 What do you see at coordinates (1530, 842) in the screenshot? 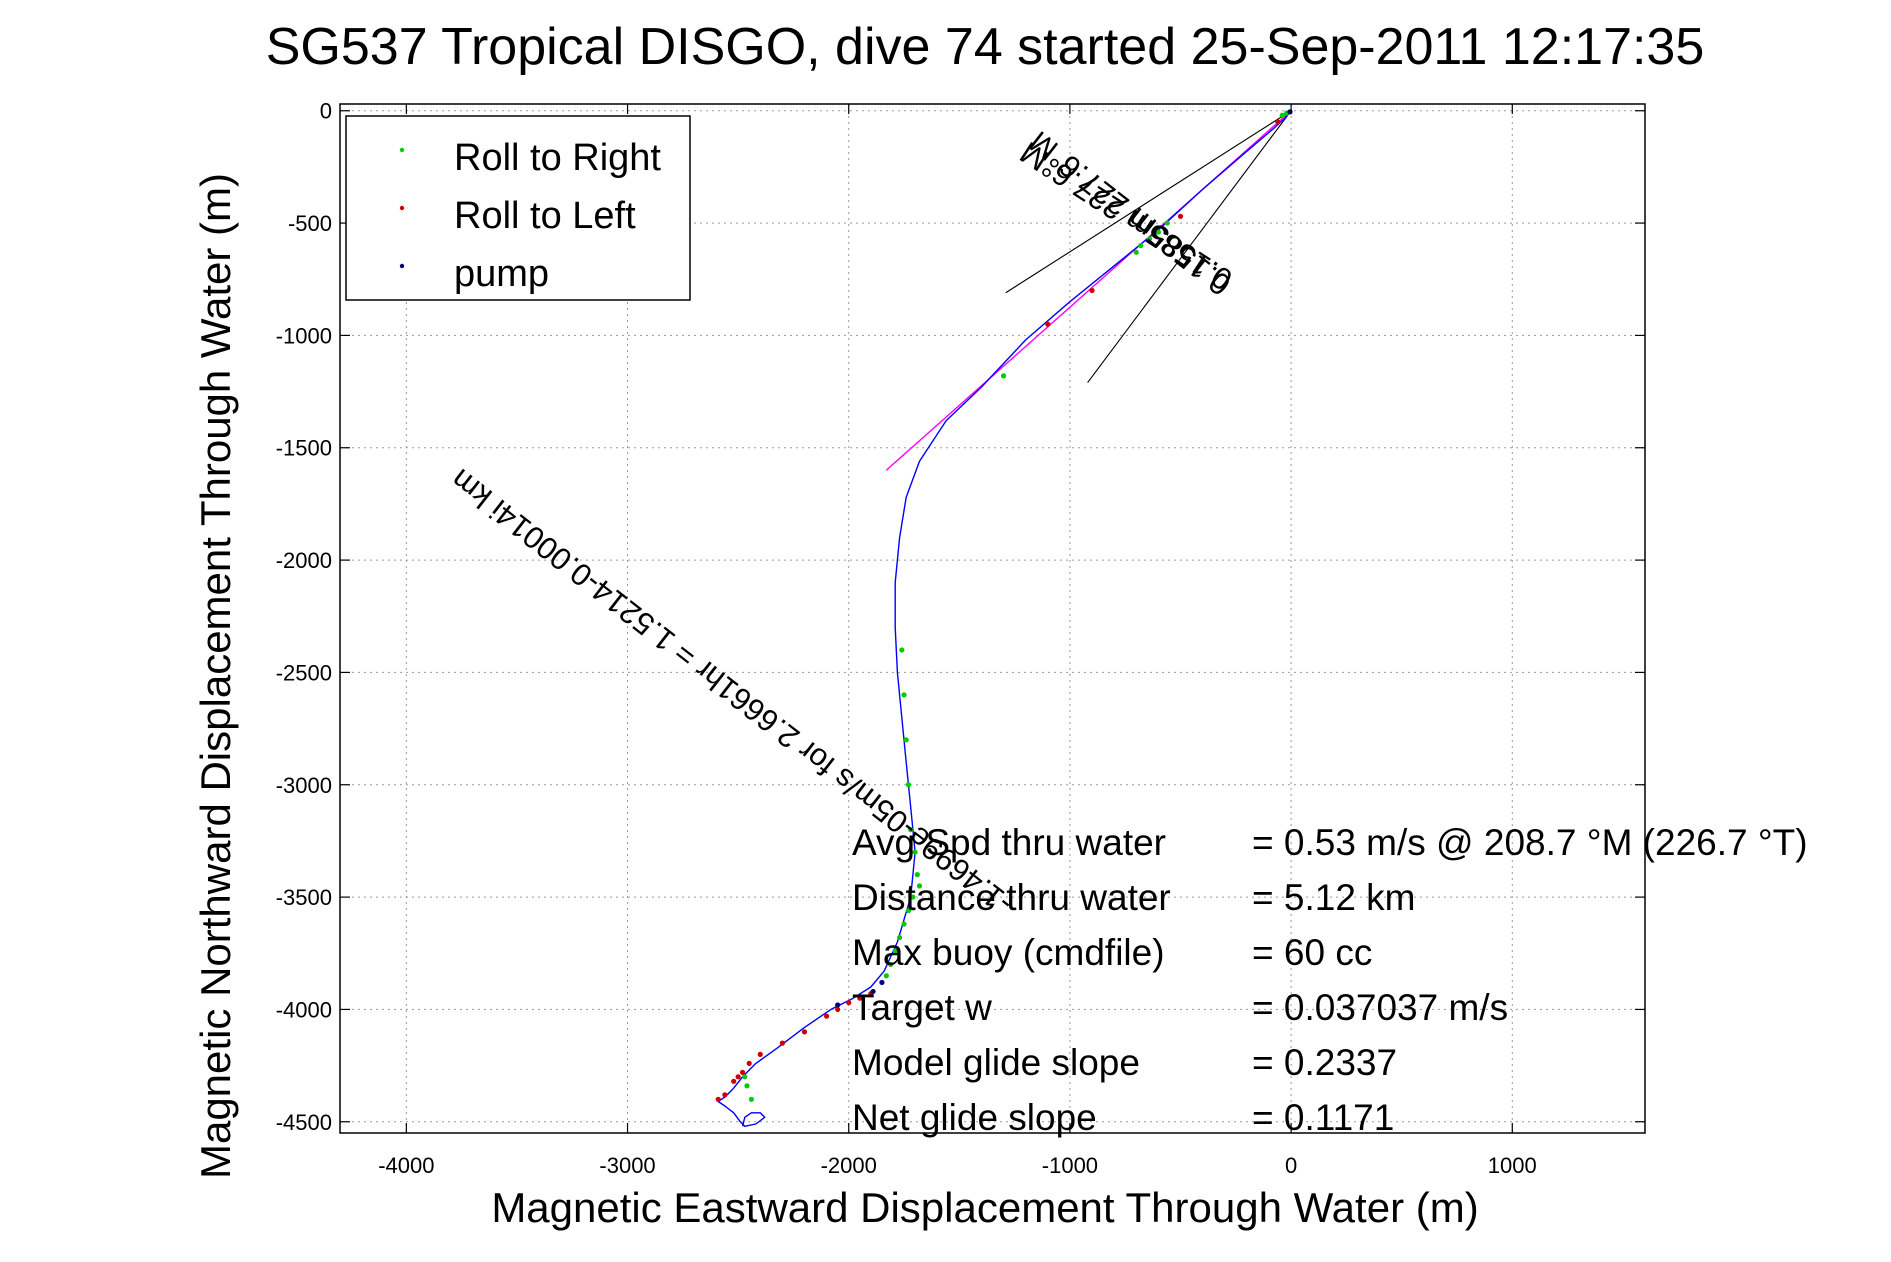
I see `stat-value-avg-speed: = 0.53 m/s @ 208.7 °M (226.7 °T)` at bounding box center [1530, 842].